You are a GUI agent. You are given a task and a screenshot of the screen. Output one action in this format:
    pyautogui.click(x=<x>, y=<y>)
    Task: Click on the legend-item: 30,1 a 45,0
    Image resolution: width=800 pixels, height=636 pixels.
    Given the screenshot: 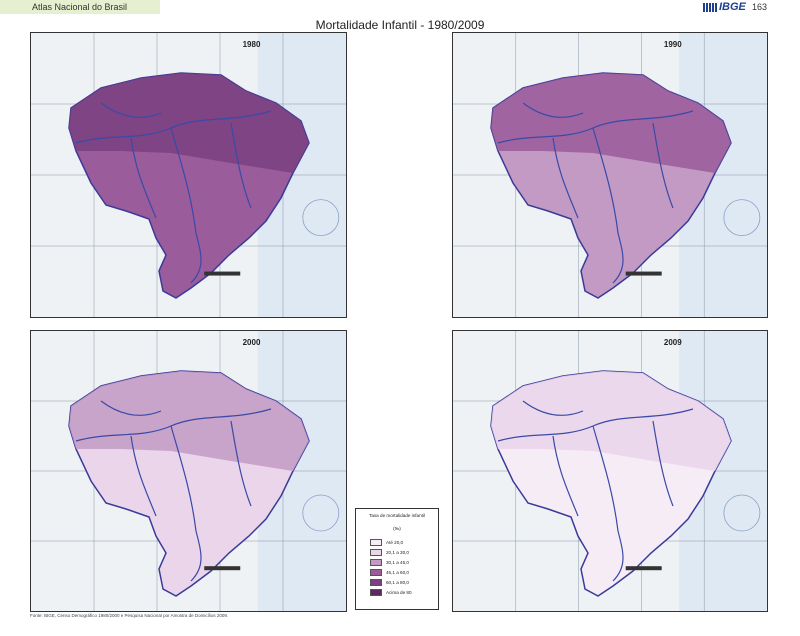 What is the action you would take?
    pyautogui.click(x=403, y=563)
    